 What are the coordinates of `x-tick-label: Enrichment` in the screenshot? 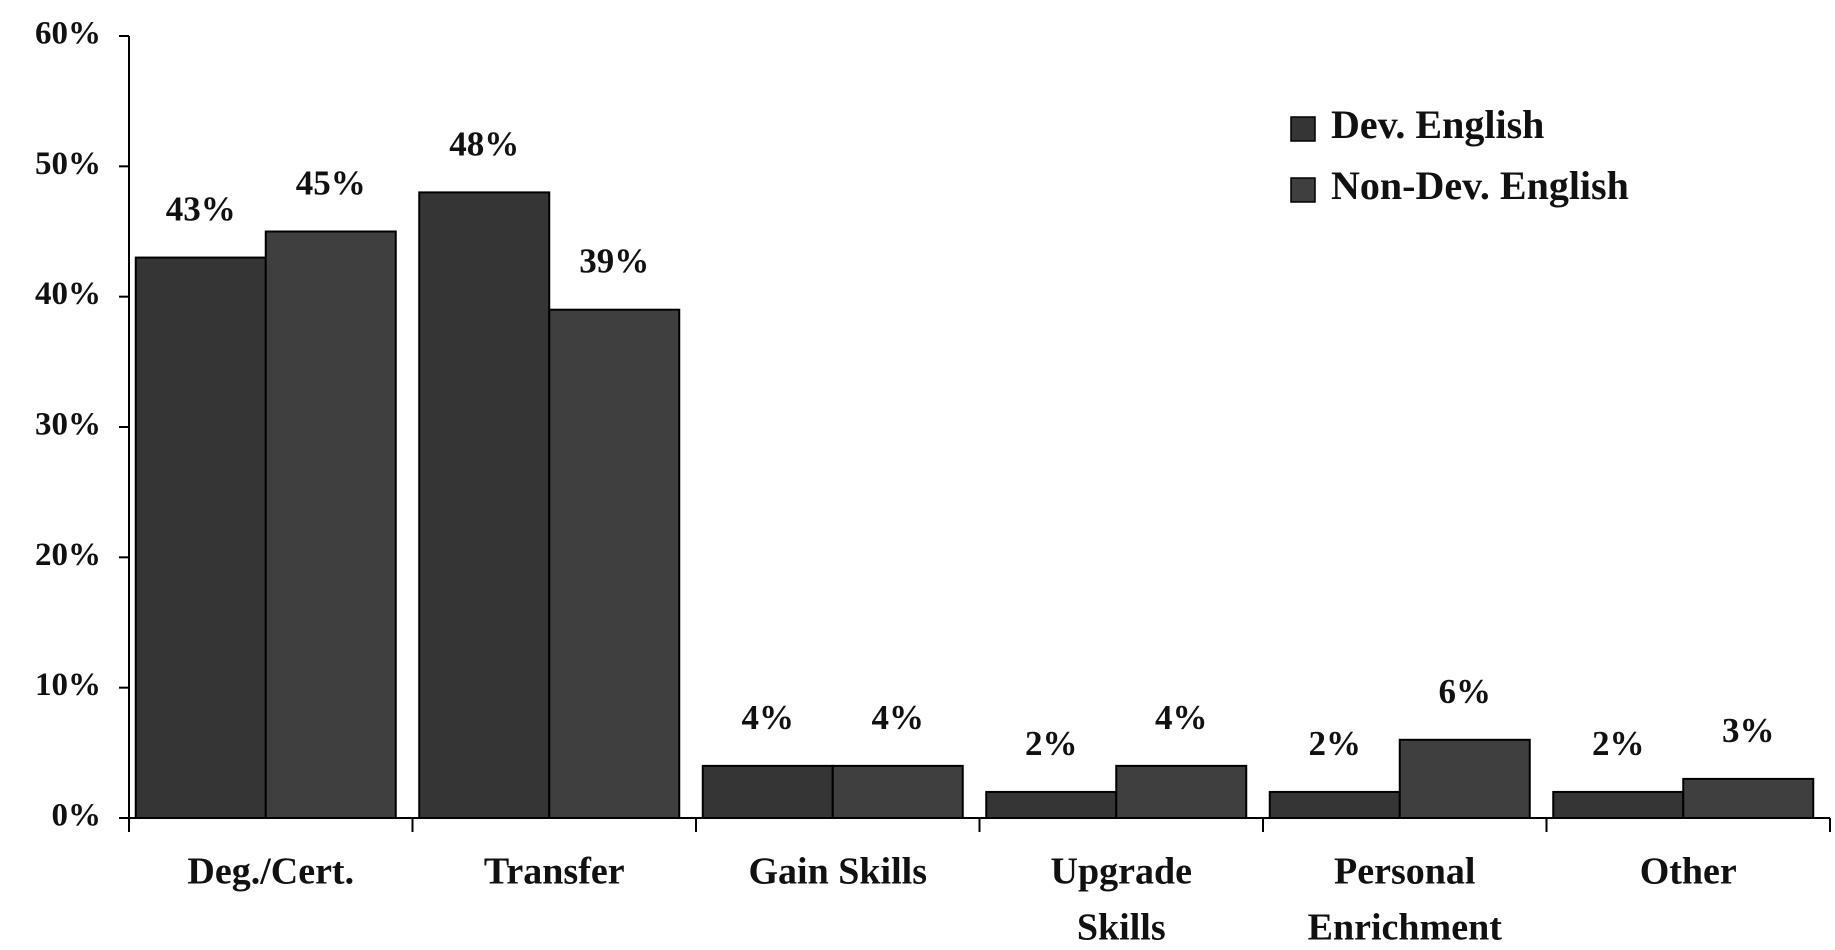 It's located at (1405, 928).